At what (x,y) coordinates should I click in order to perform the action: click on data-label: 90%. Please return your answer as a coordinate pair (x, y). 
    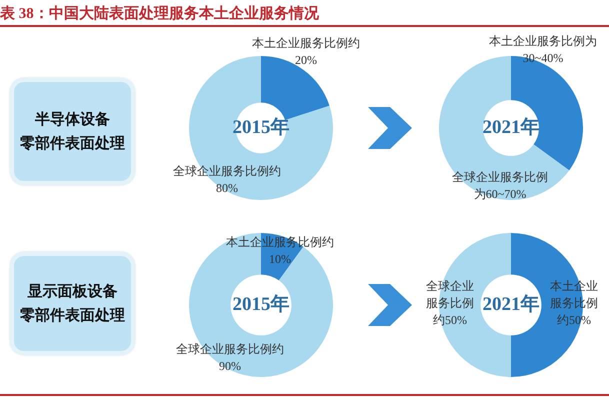
    Looking at the image, I should click on (230, 366).